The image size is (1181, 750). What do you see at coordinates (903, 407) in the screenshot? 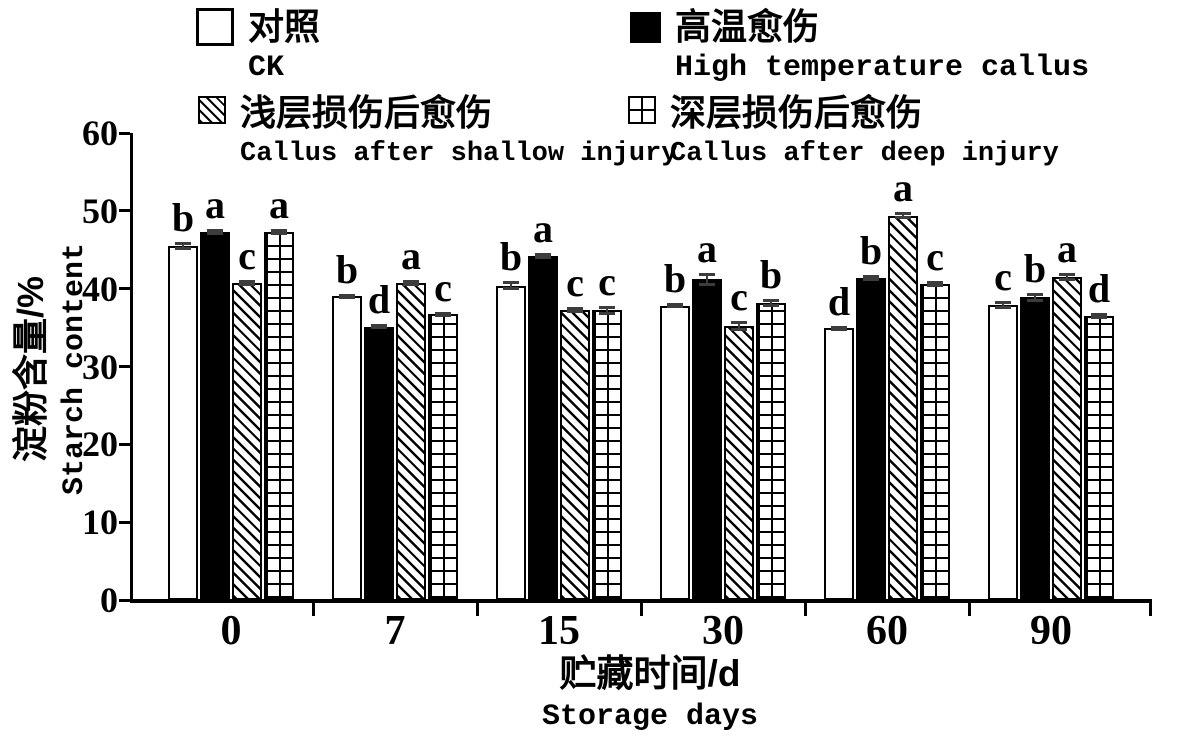
I see `bar-callus-after-shallow-injury-day60` at bounding box center [903, 407].